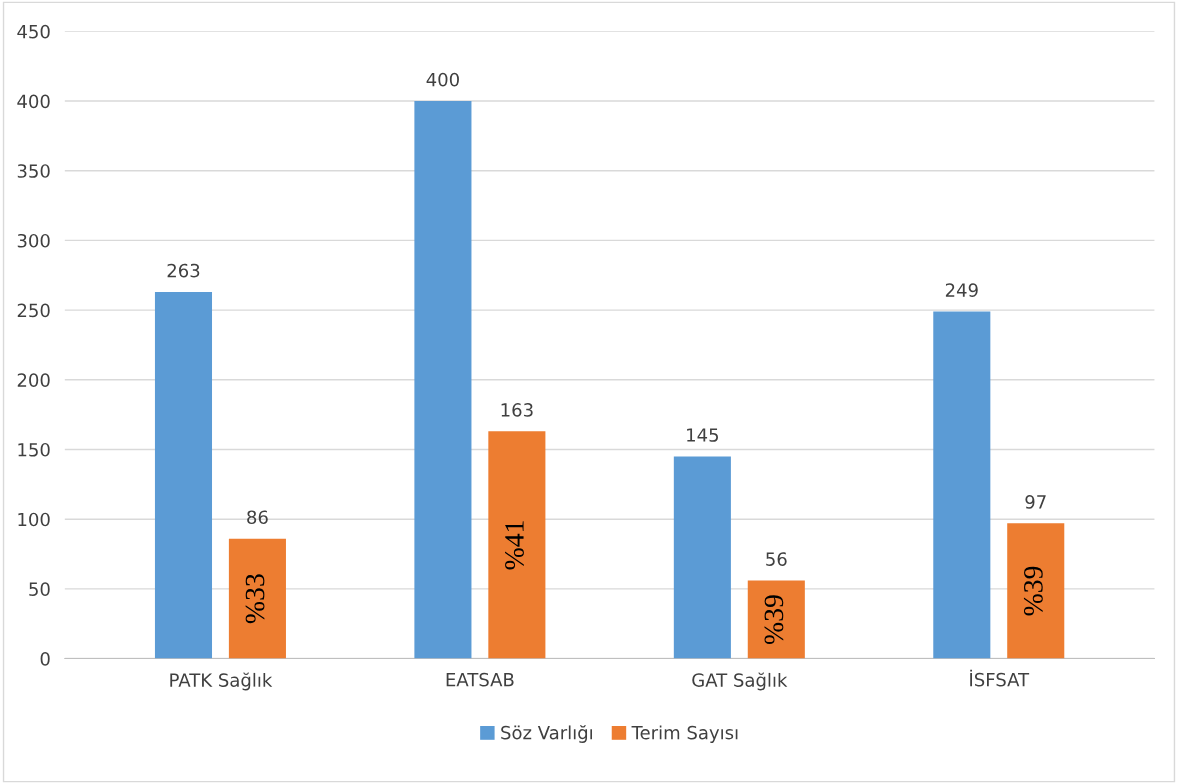 The width and height of the screenshot is (1178, 784). I want to click on x-tick-label: PATK Sağlık, so click(221, 681).